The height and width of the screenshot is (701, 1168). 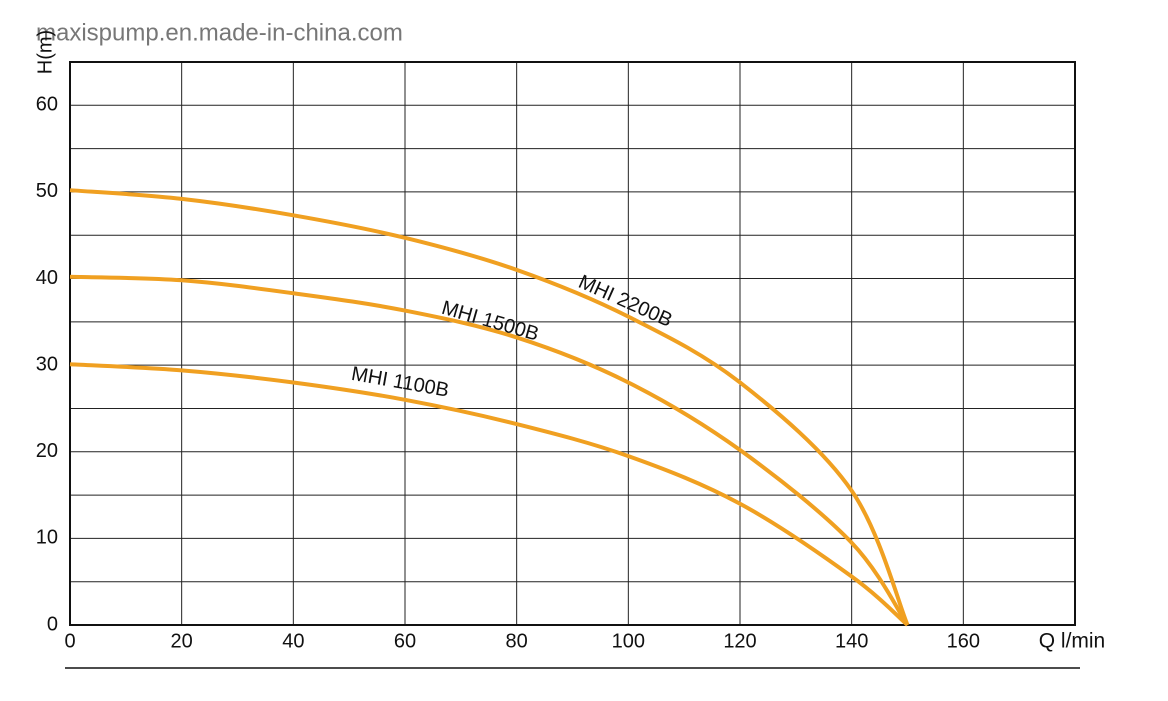 What do you see at coordinates (47, 364) in the screenshot?
I see `y-tick-label: 30` at bounding box center [47, 364].